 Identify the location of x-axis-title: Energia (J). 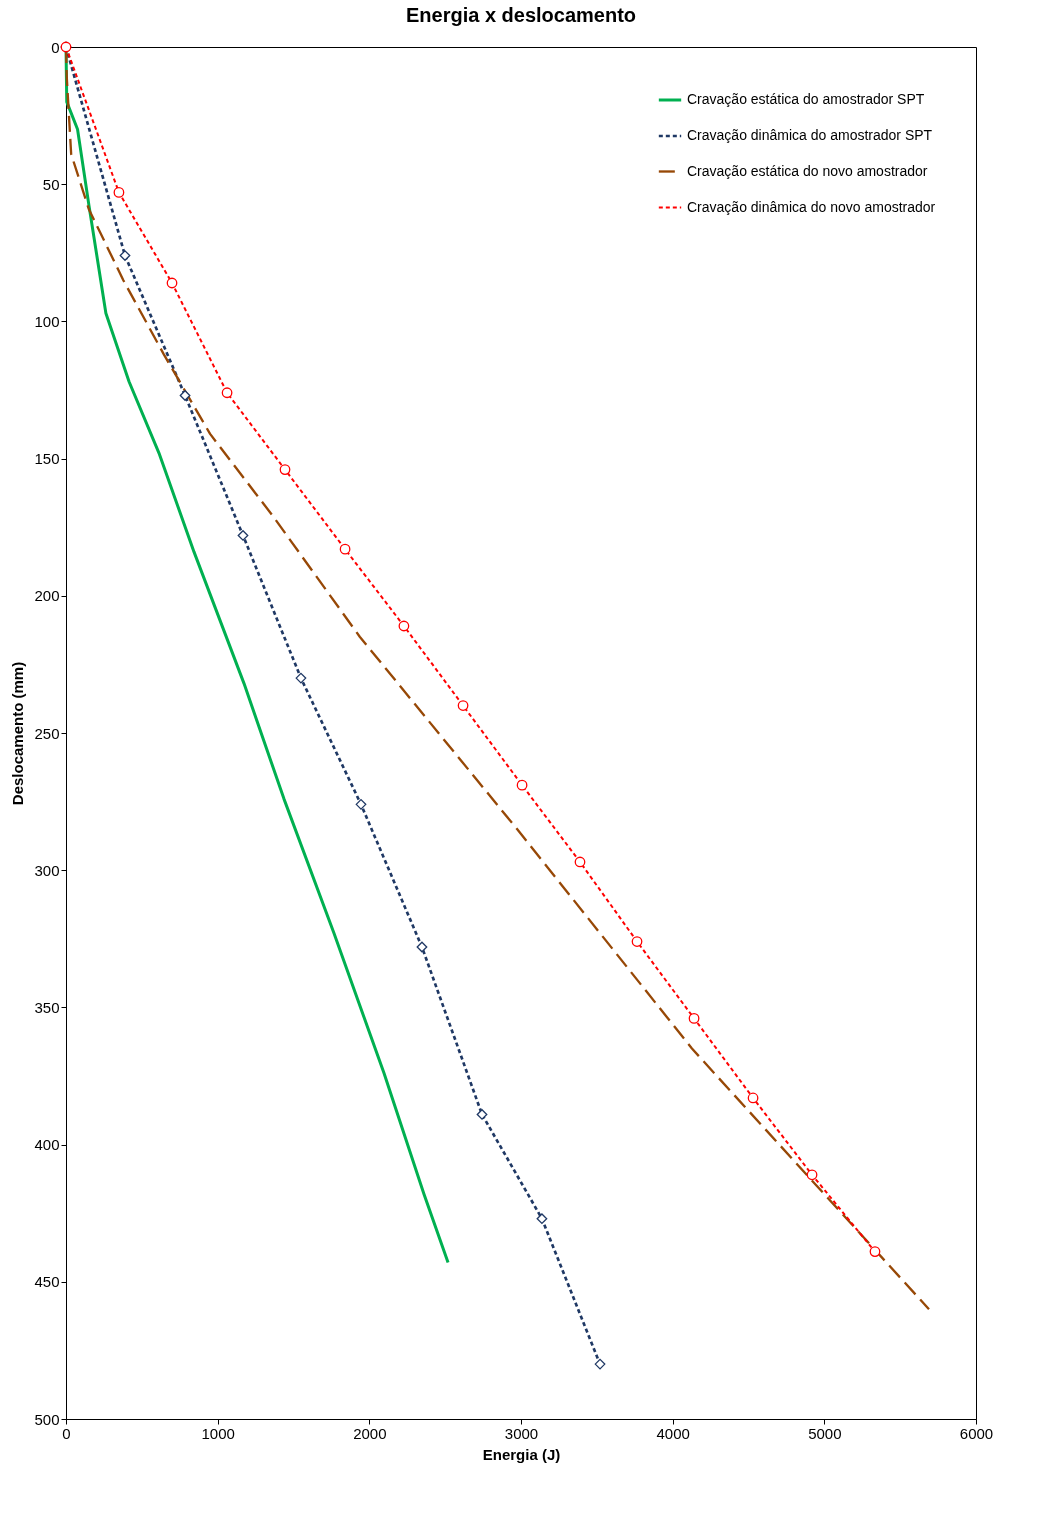
(521, 1454).